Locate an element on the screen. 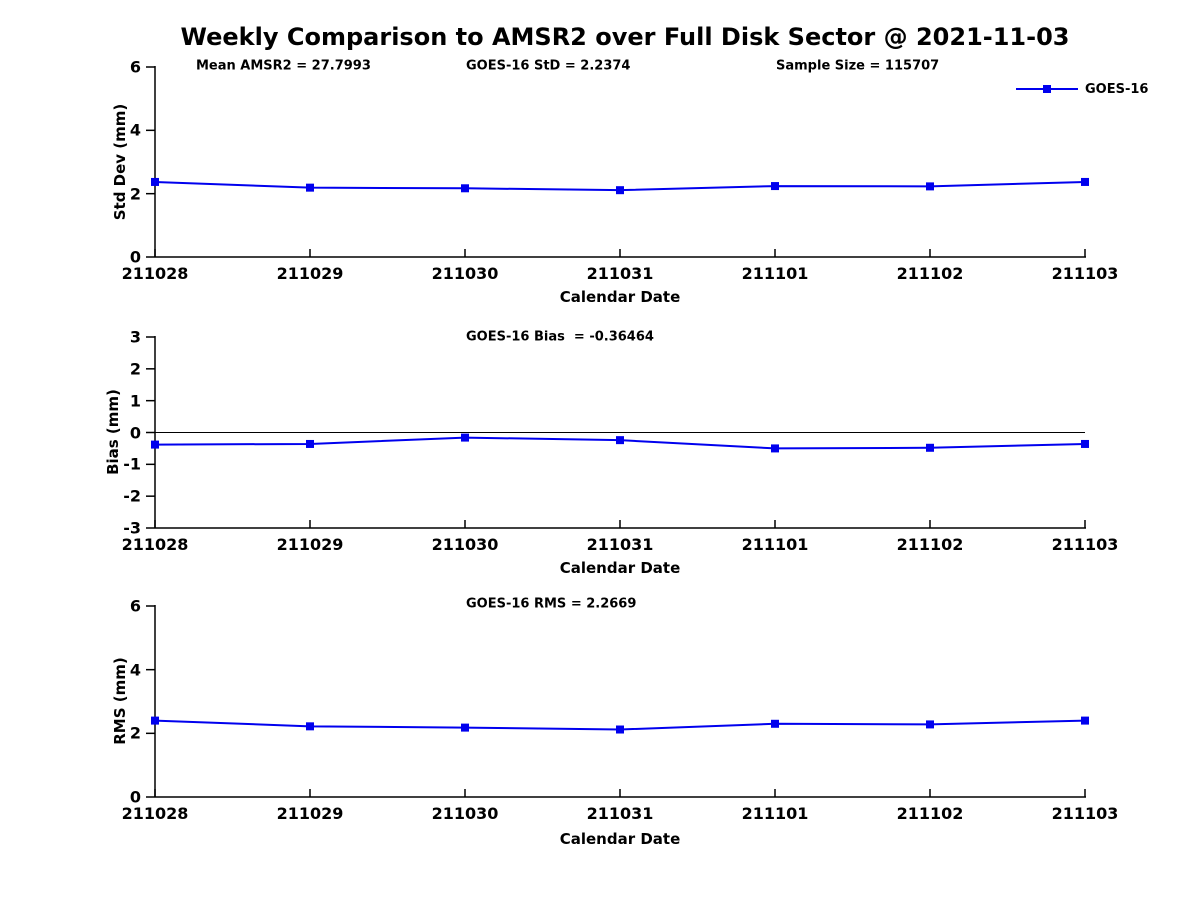 This screenshot has height=900, width=1200. y-tick-label: 3 is located at coordinates (135, 337).